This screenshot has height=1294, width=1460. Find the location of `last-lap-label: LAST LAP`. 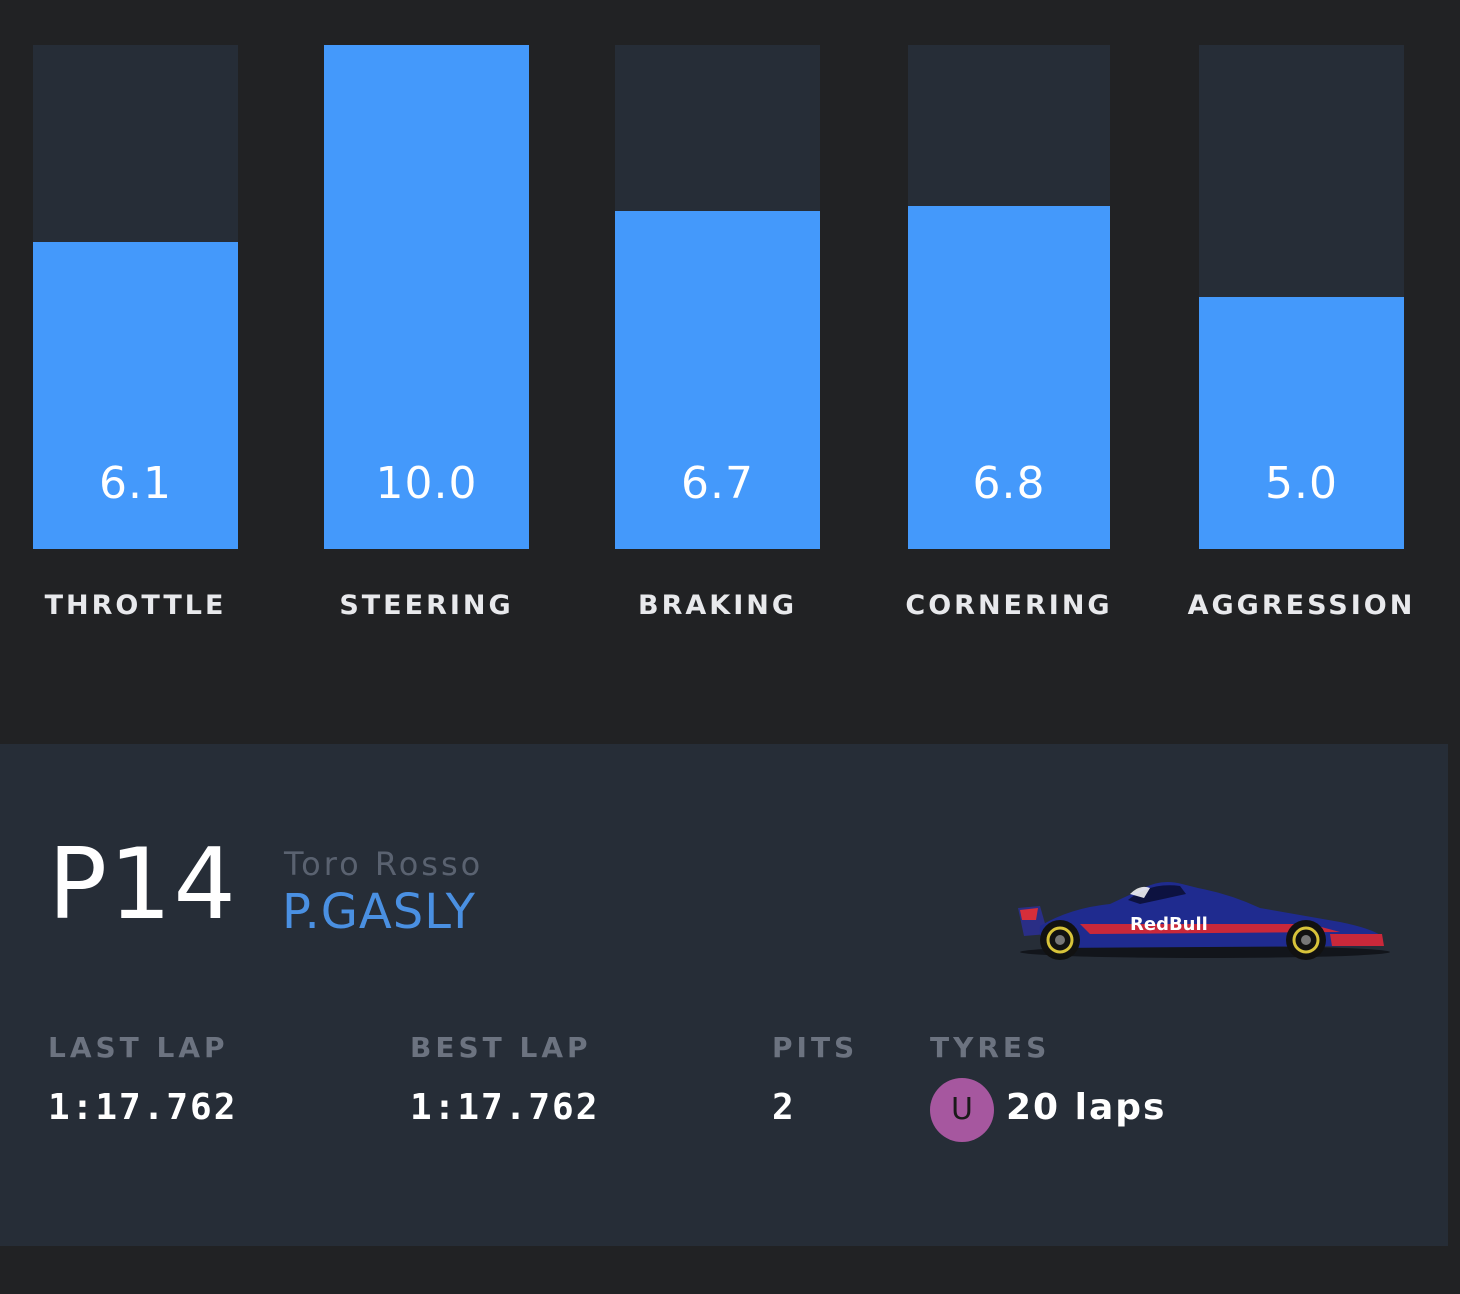

last-lap-label: LAST LAP is located at coordinates (138, 1047).